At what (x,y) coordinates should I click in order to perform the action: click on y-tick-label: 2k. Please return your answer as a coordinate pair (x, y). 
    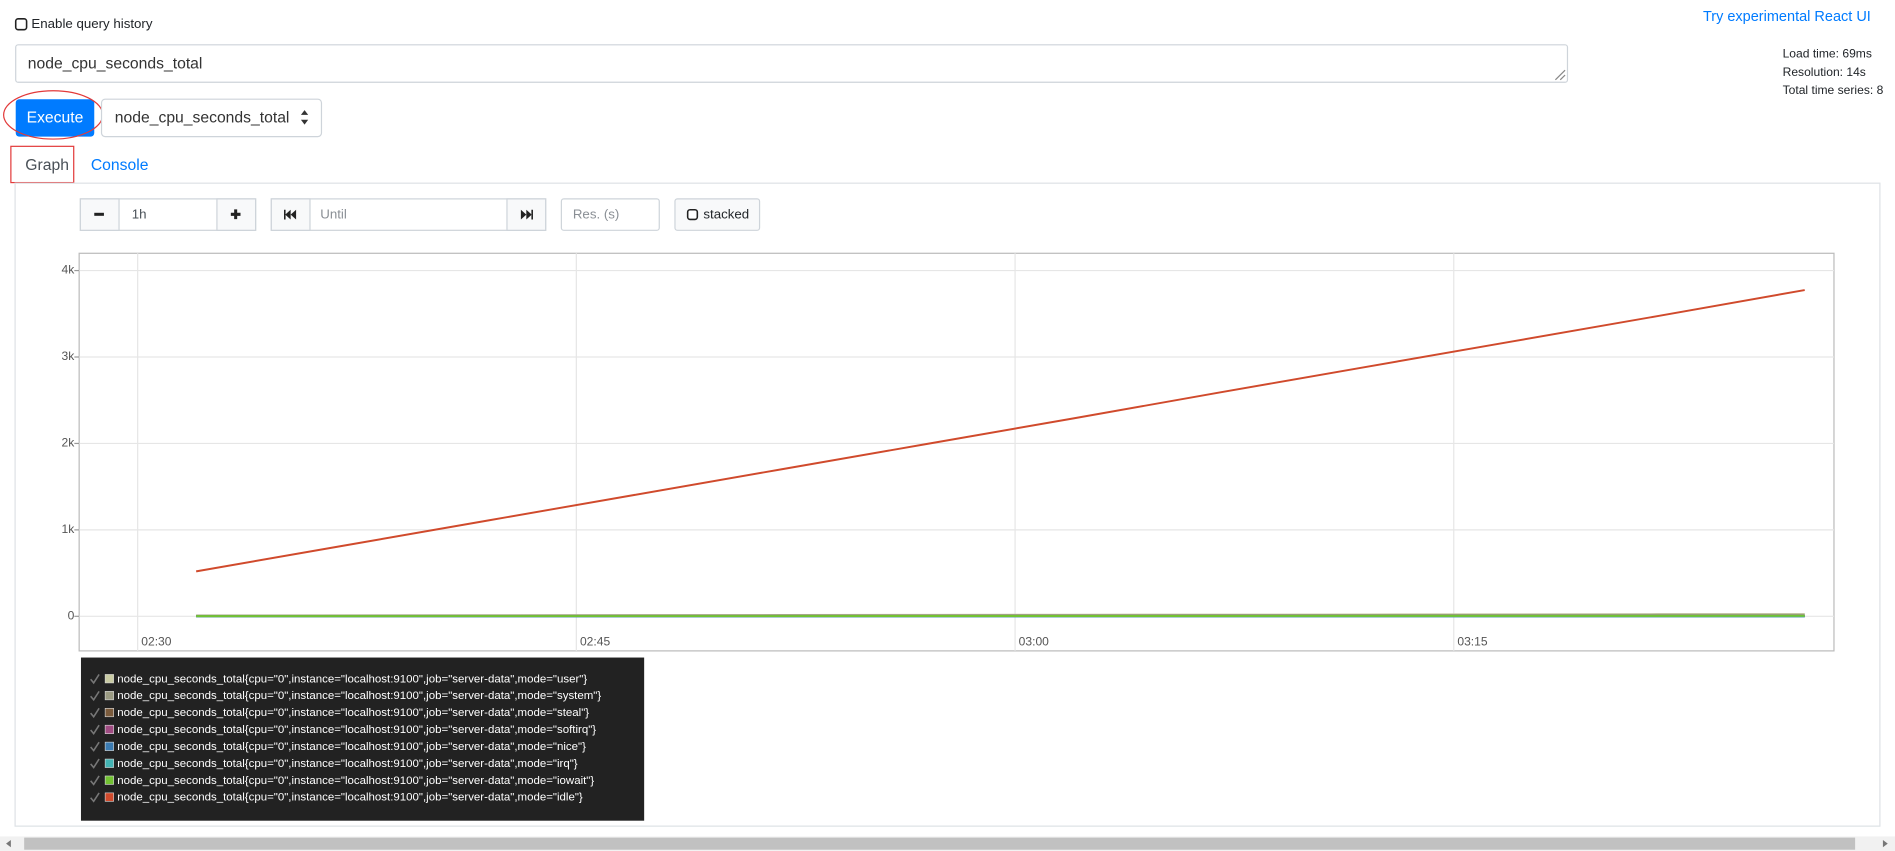
    Looking at the image, I should click on (69, 443).